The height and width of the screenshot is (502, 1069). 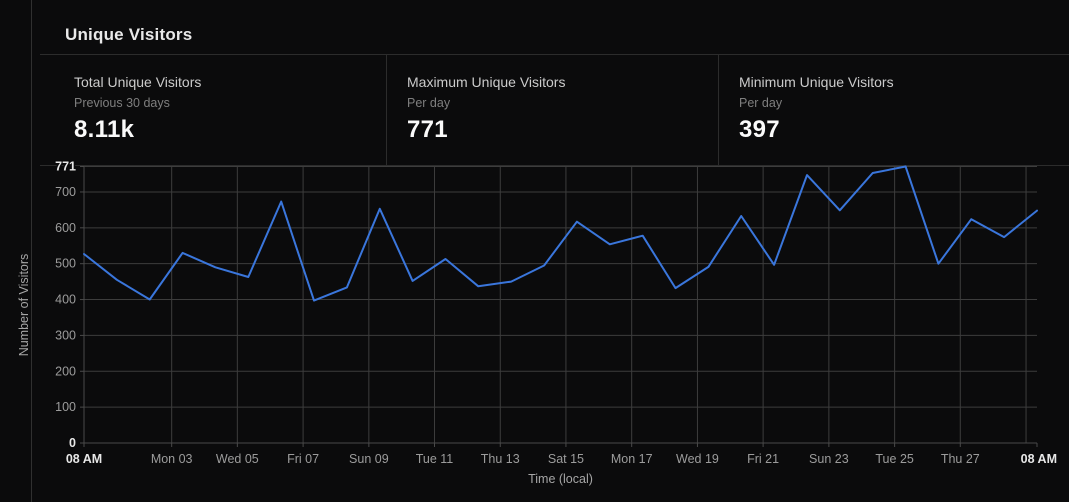 I want to click on x-tick-label: Thu 27, so click(x=960, y=459).